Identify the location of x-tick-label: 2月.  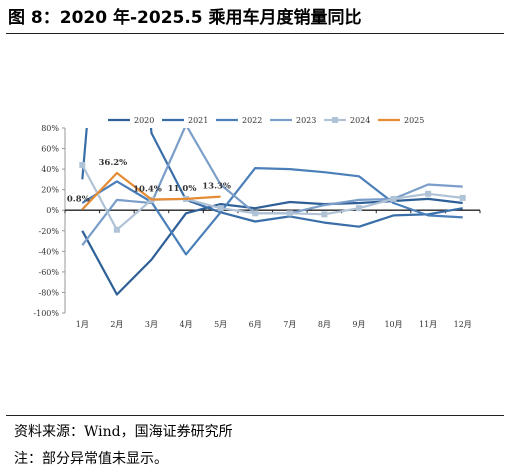
(116, 324).